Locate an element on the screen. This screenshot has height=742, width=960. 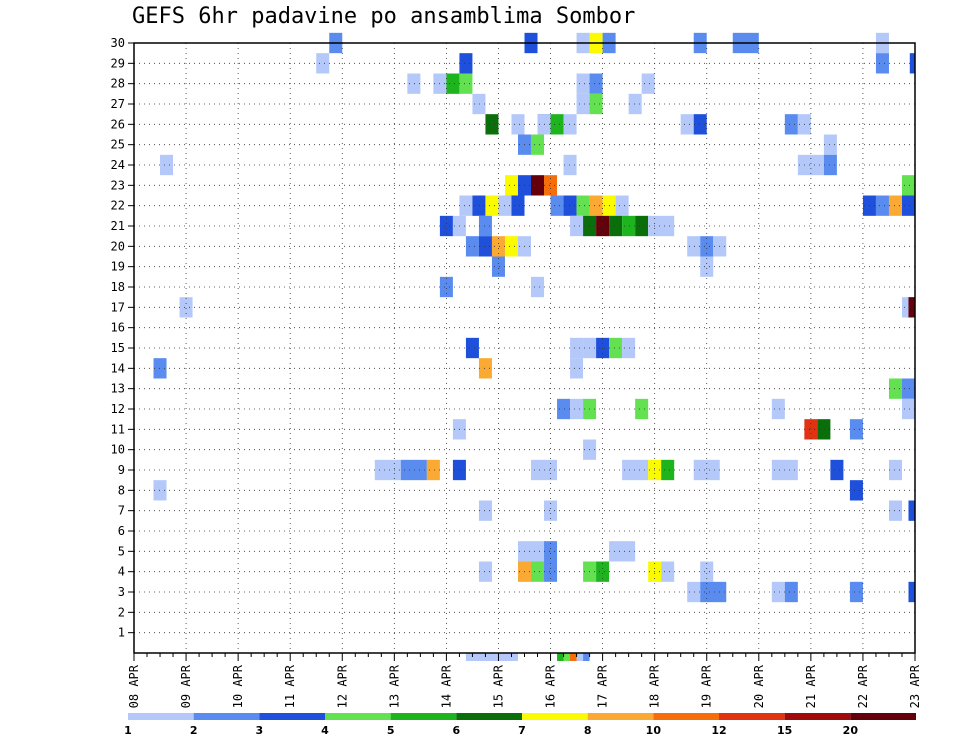
x-tick-label: 22 APR is located at coordinates (863, 686).